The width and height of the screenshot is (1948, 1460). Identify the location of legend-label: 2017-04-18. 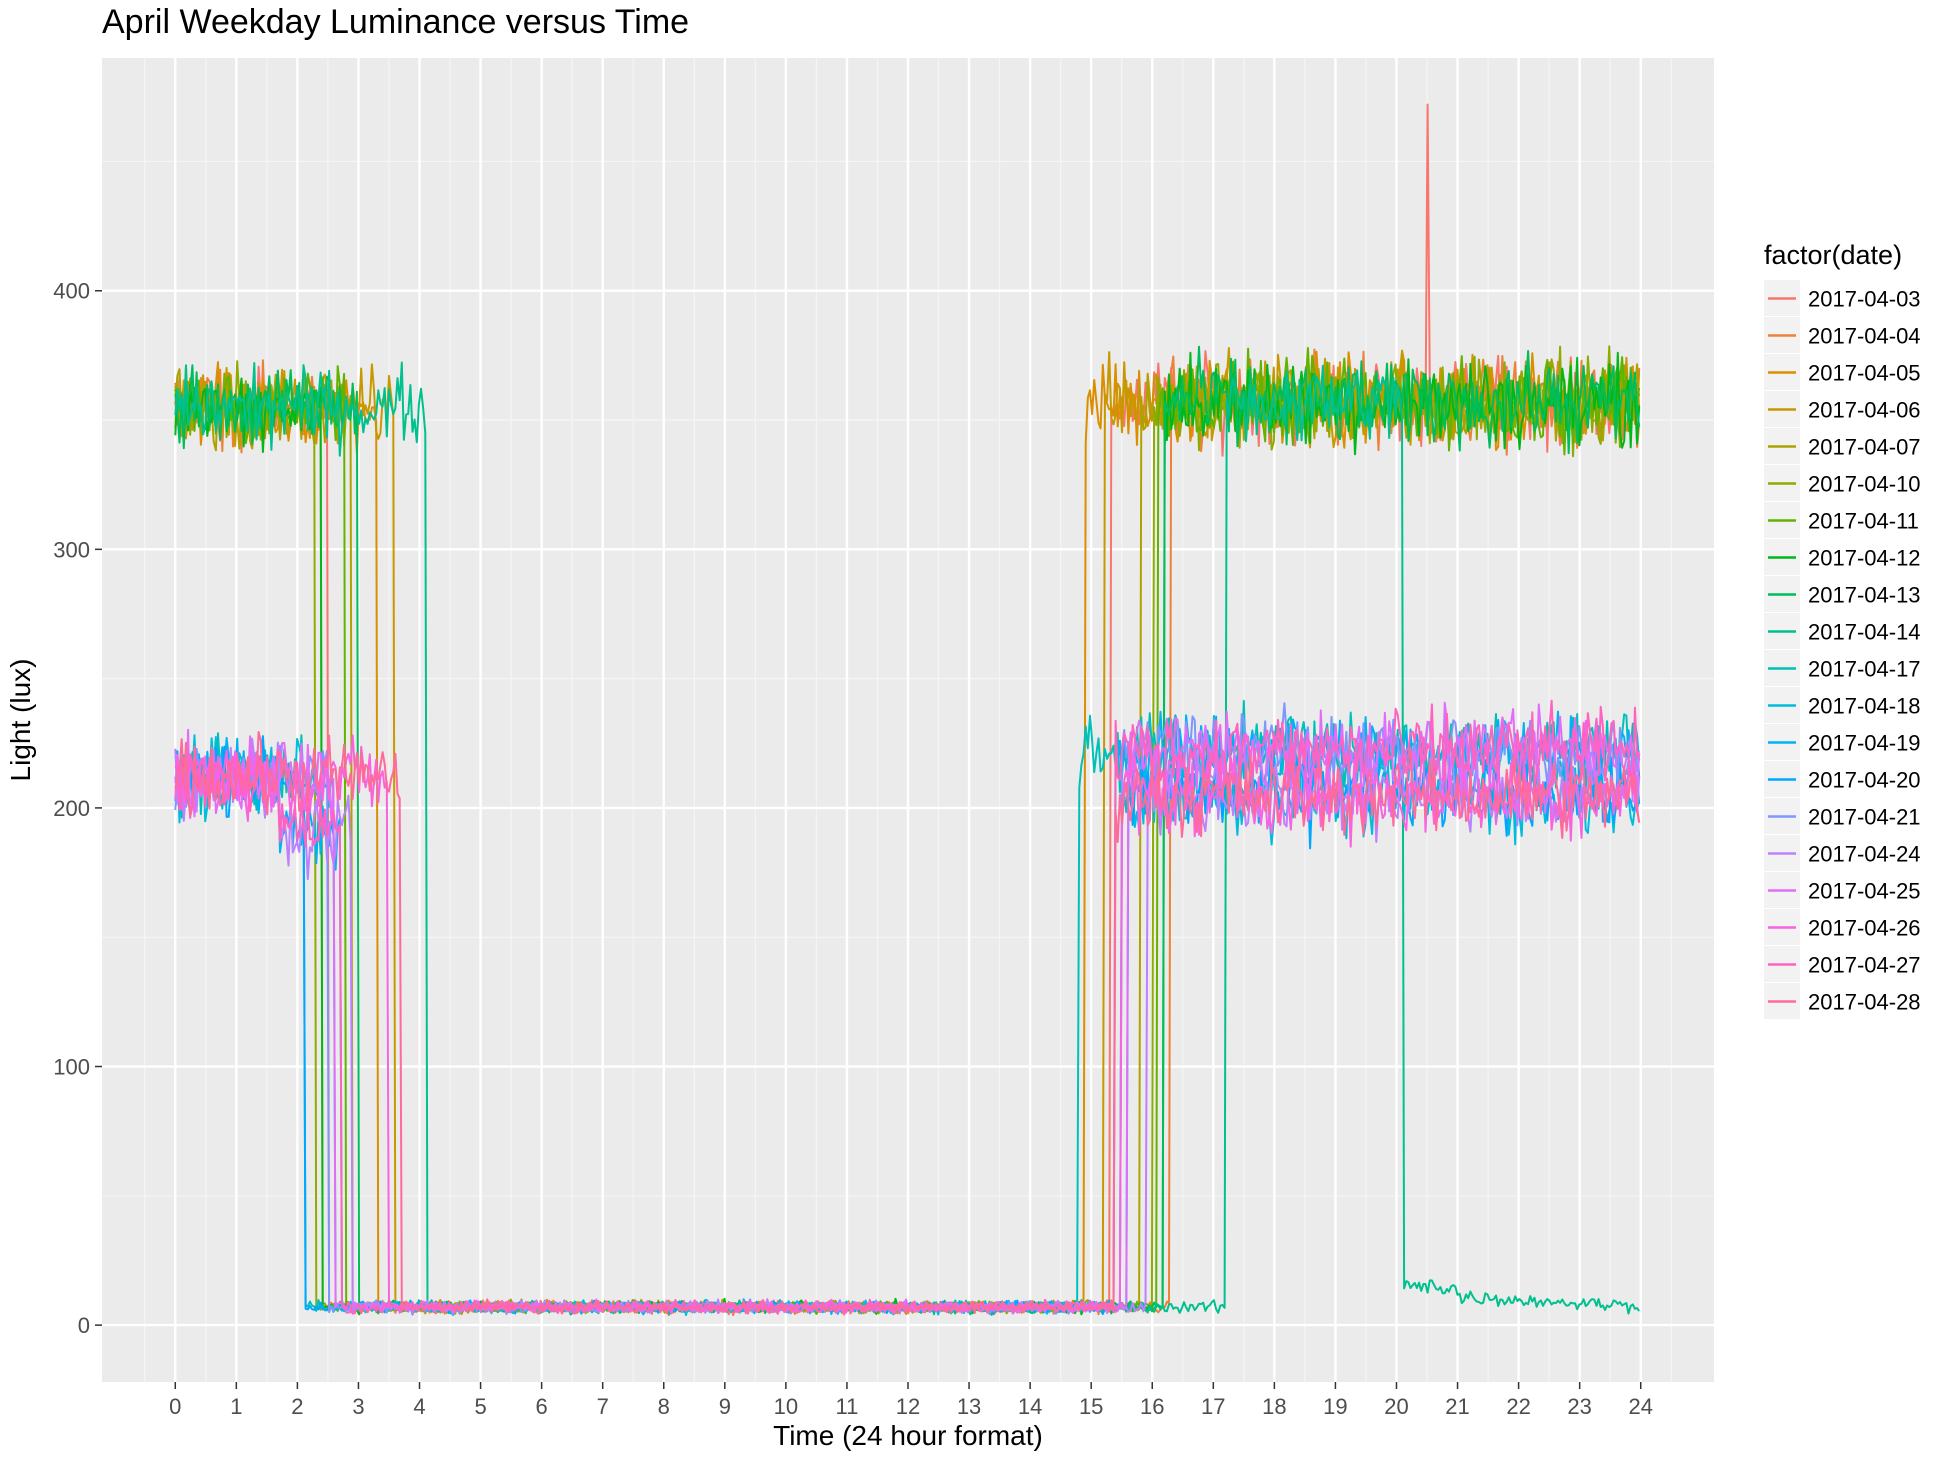
(1864, 706).